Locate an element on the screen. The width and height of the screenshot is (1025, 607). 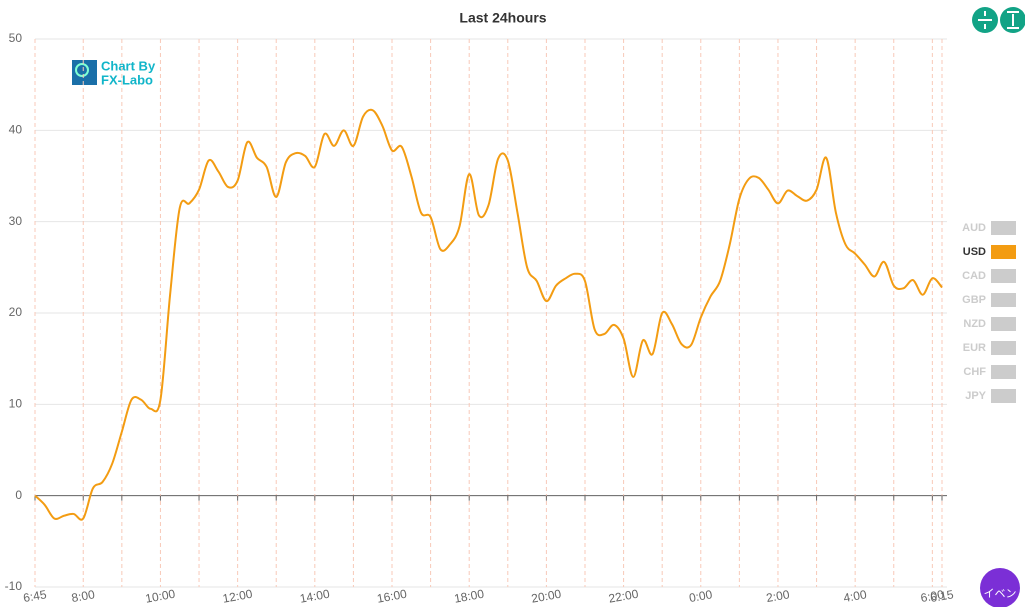
x-tick-label: 18:00 is located at coordinates (469, 596).